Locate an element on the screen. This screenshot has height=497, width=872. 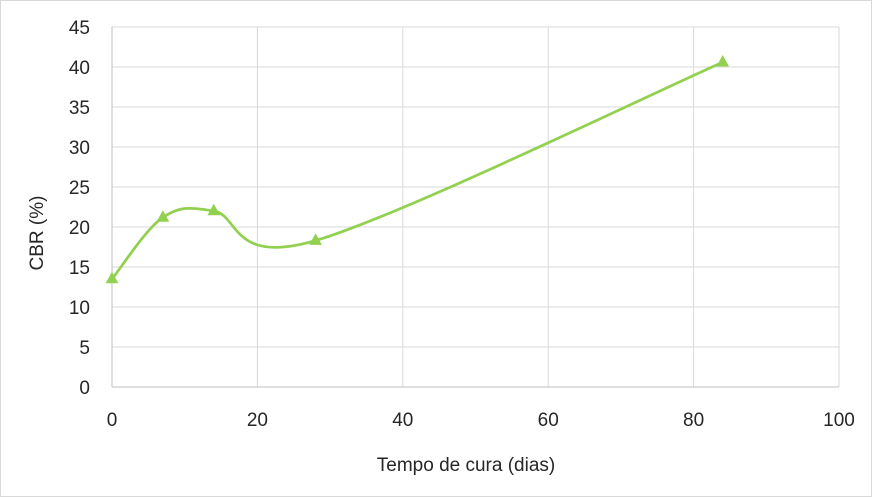
y-tick-label: 0 is located at coordinates (84, 388).